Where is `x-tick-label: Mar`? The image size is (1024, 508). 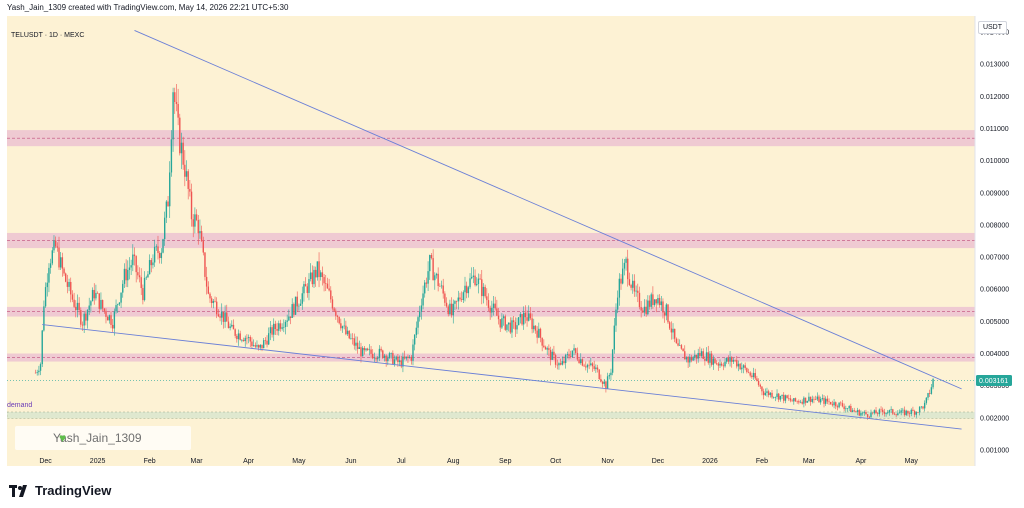
x-tick-label: Mar is located at coordinates (809, 461).